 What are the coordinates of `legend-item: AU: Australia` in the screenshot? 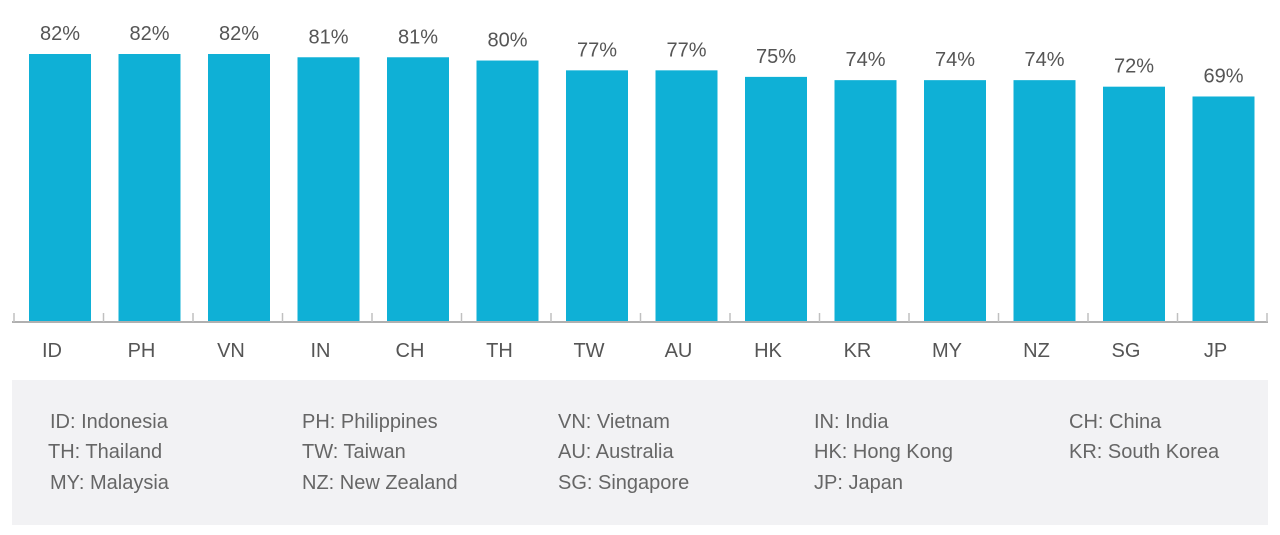 It's located at (616, 452).